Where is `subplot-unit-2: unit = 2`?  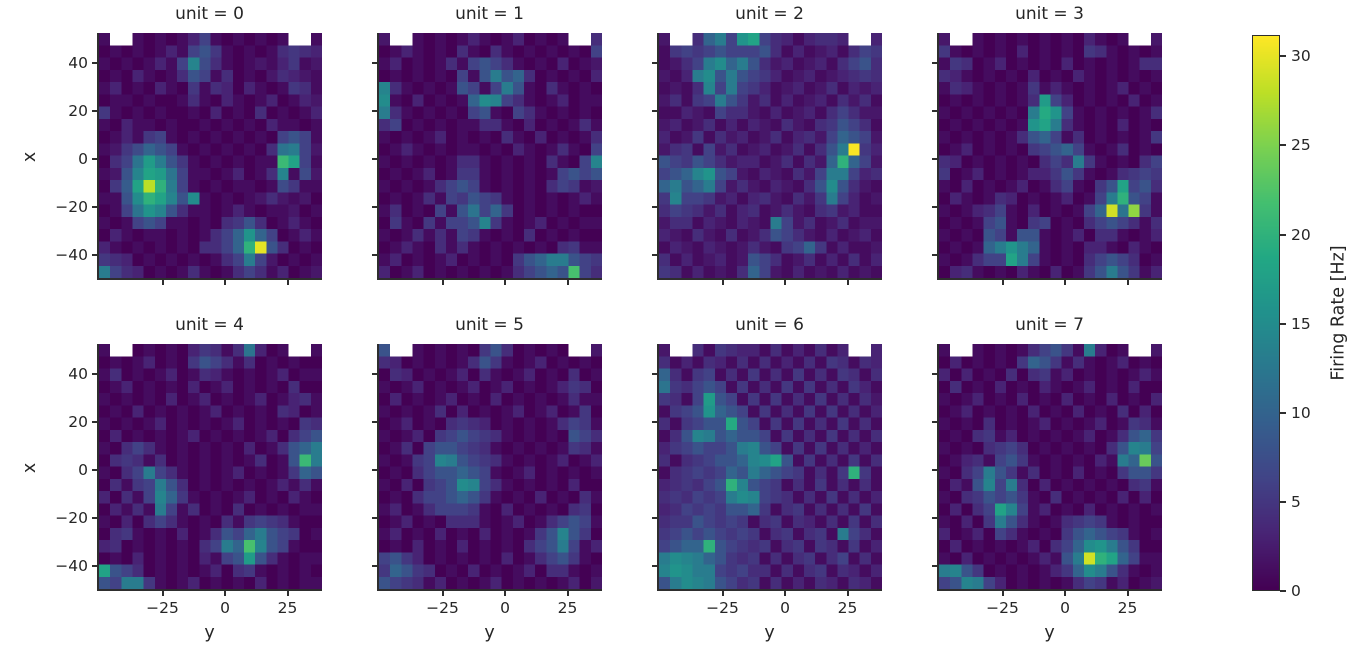 subplot-unit-2: unit = 2 is located at coordinates (767, 144).